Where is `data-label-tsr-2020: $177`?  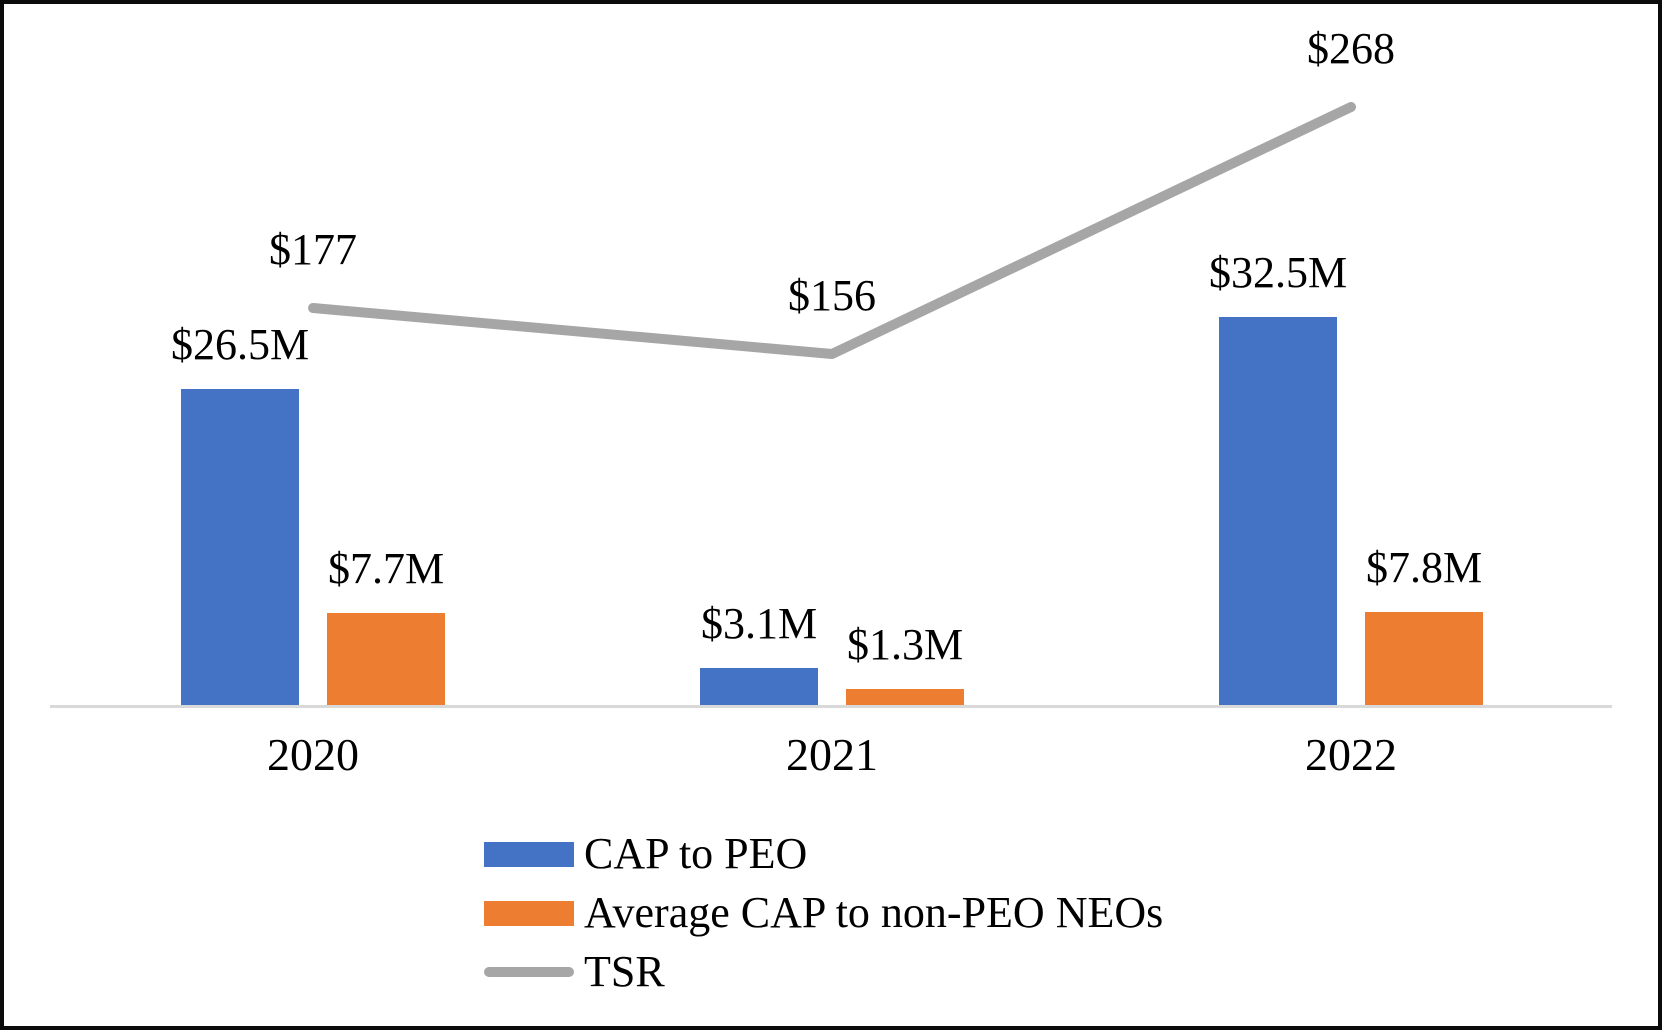 data-label-tsr-2020: $177 is located at coordinates (313, 249).